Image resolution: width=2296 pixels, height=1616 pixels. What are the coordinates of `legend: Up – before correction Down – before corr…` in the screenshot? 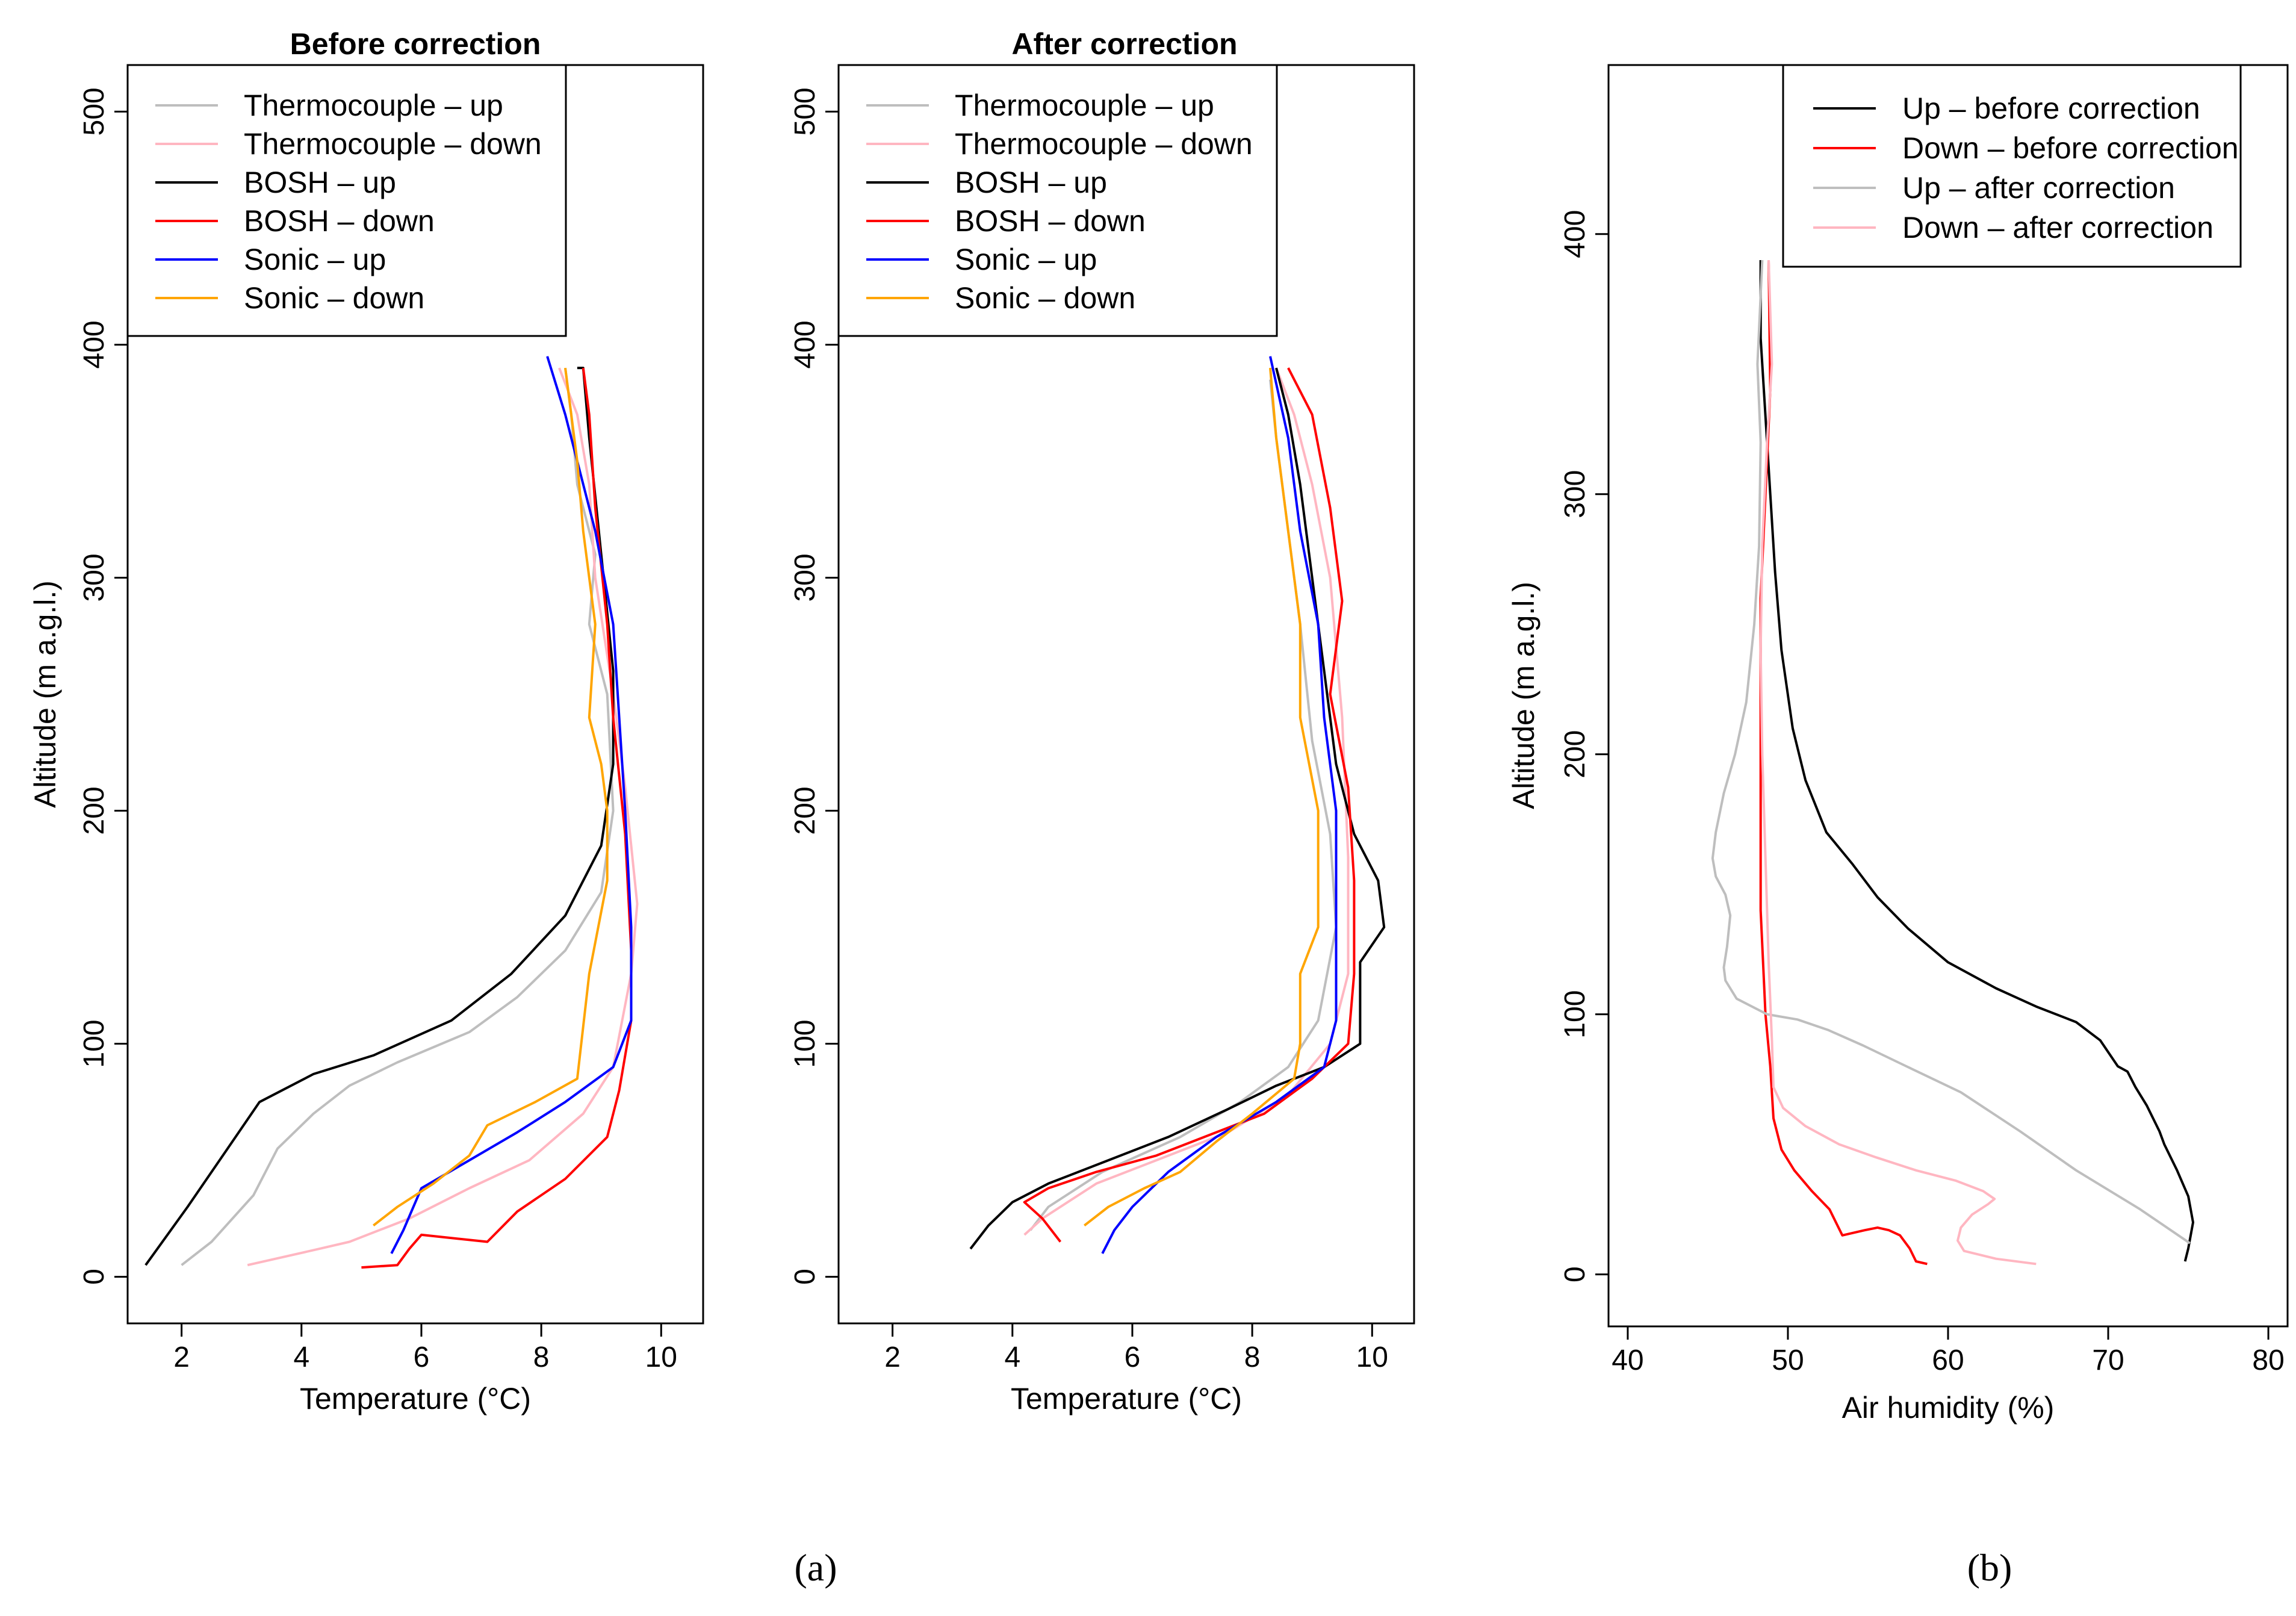 It's located at (2012, 166).